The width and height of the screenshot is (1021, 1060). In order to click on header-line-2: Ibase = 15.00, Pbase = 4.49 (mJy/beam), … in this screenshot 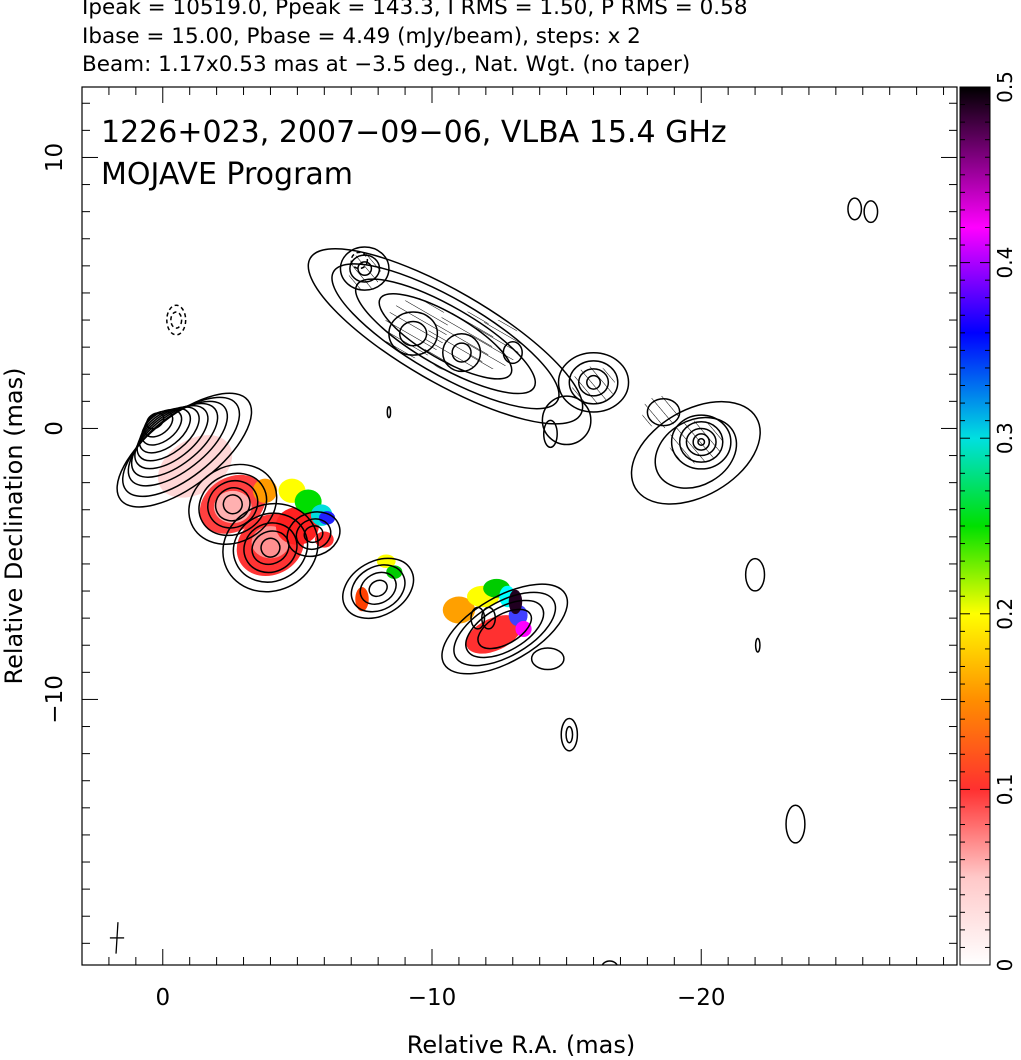, I will do `click(361, 36)`.